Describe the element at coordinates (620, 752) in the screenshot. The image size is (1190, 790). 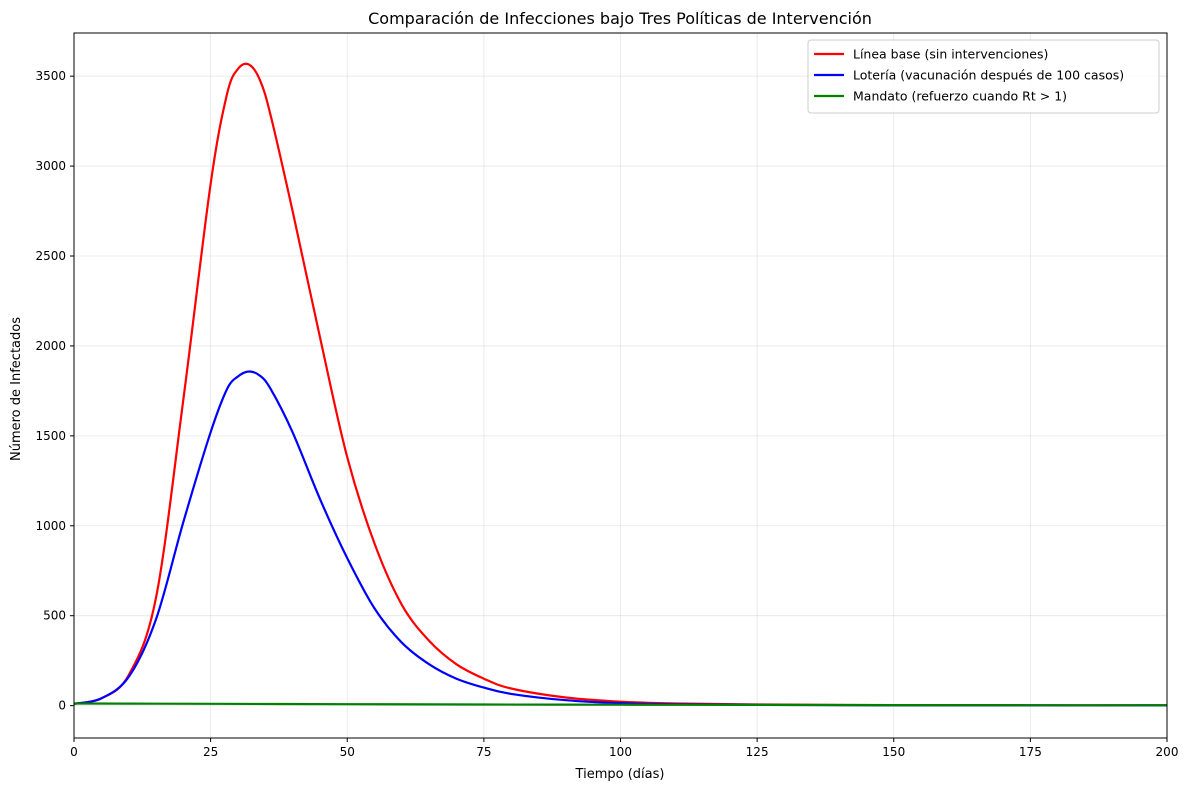
I see `x-tick-label: 100` at that location.